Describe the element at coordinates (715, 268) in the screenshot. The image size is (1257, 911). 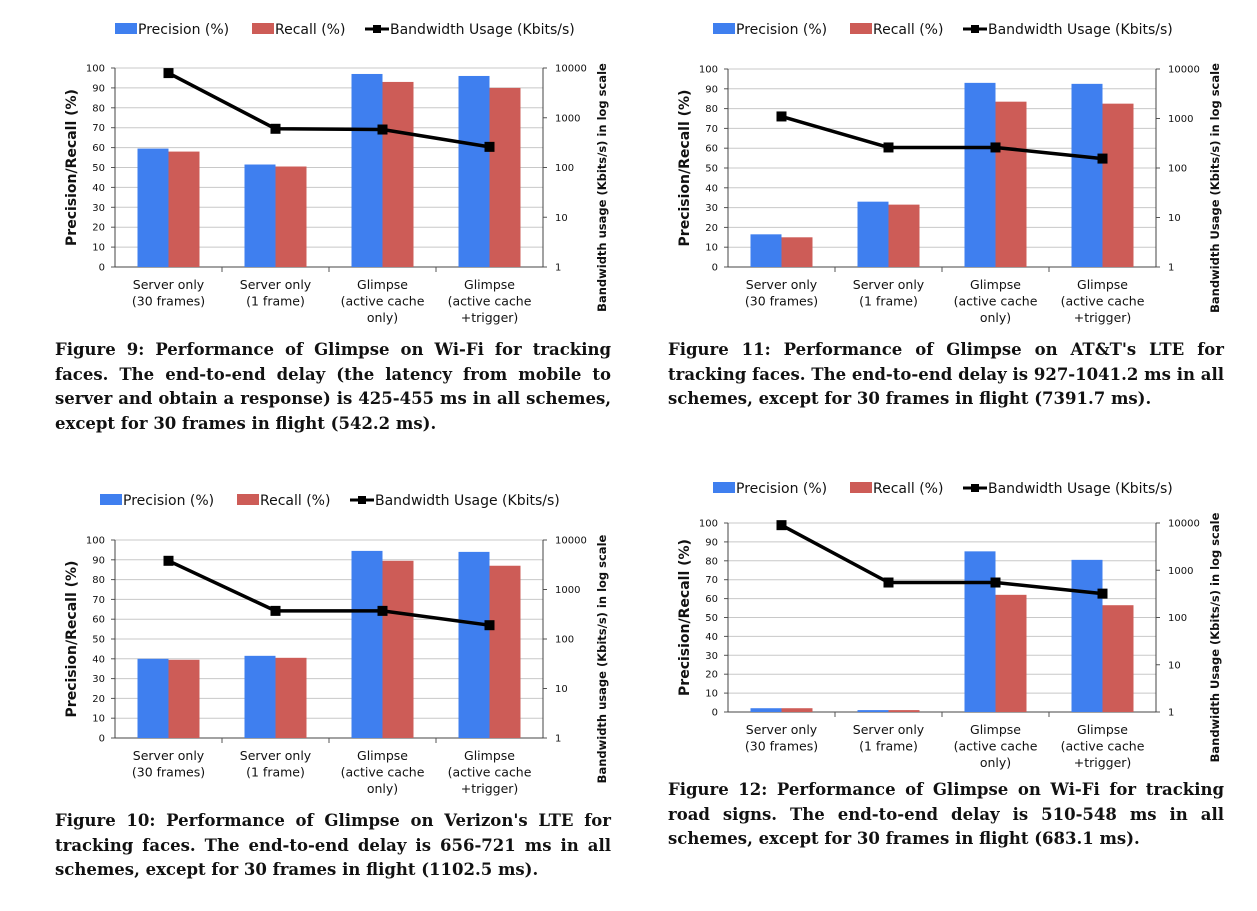
I see `chart-2-y-tick-label: 0` at that location.